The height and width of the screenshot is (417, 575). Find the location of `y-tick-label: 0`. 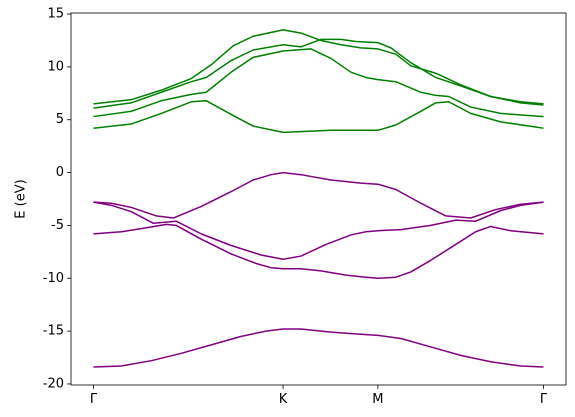

y-tick-label: 0 is located at coordinates (60, 172).